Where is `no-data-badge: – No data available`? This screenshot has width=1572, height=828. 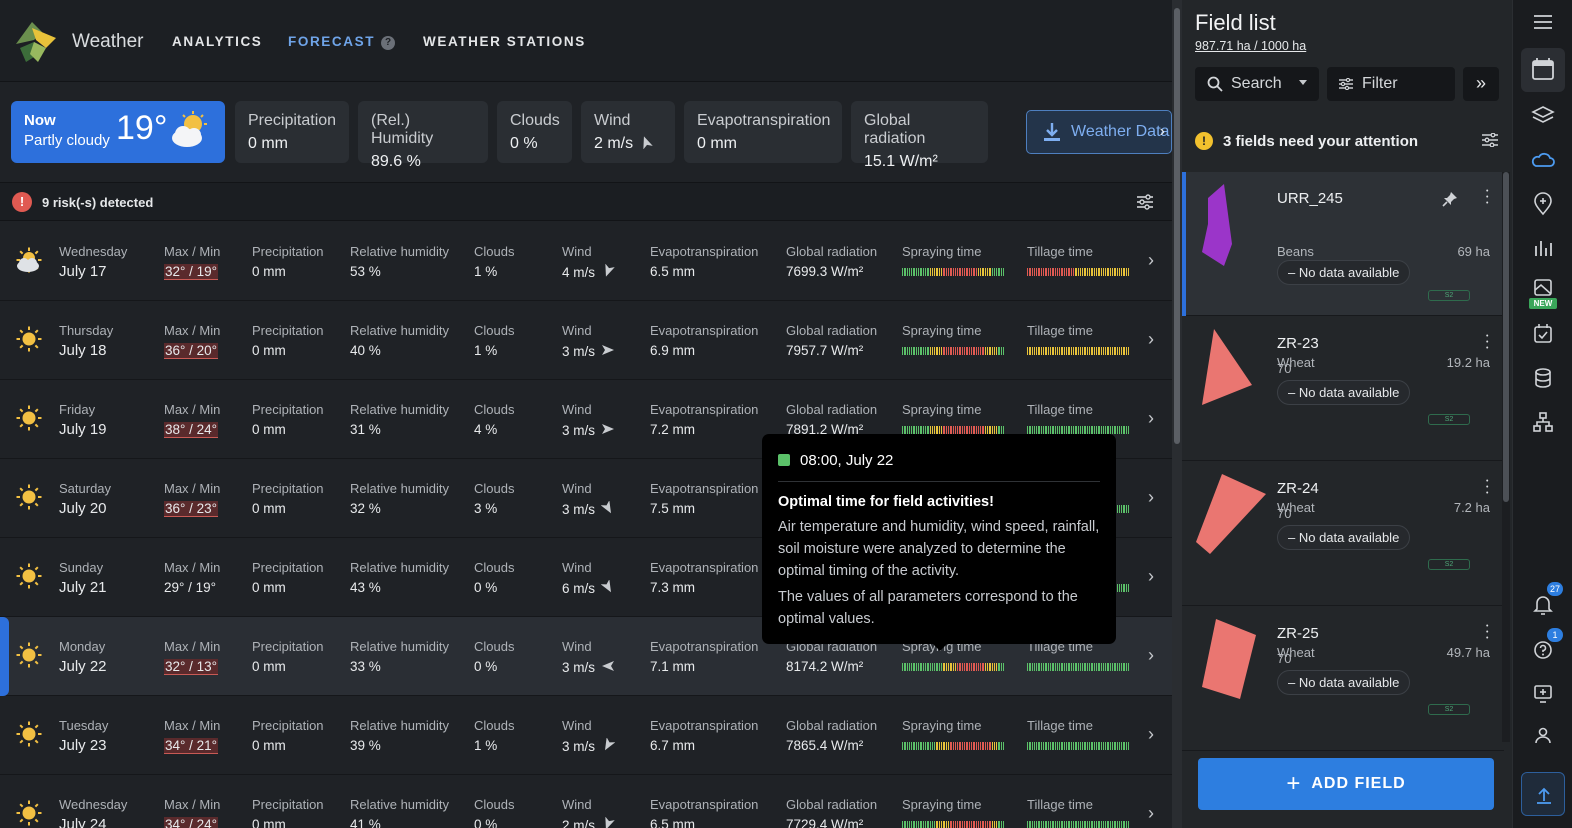
no-data-badge: – No data available is located at coordinates (1344, 392).